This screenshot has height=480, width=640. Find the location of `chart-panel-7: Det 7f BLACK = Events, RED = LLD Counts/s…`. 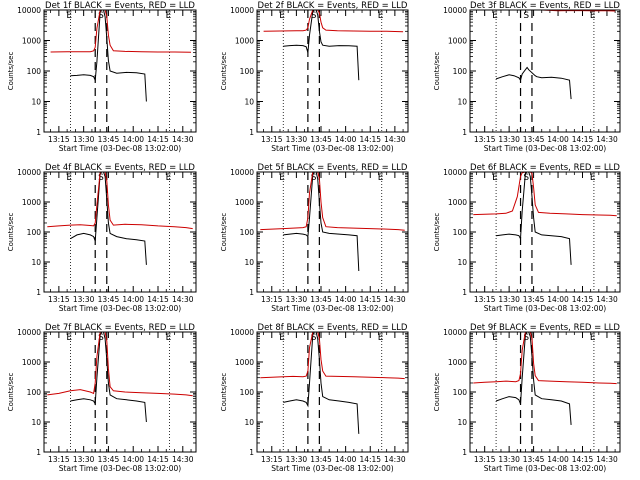

chart-panel-7: Det 7f BLACK = Events, RED = LLD Counts/s… is located at coordinates (102, 398).